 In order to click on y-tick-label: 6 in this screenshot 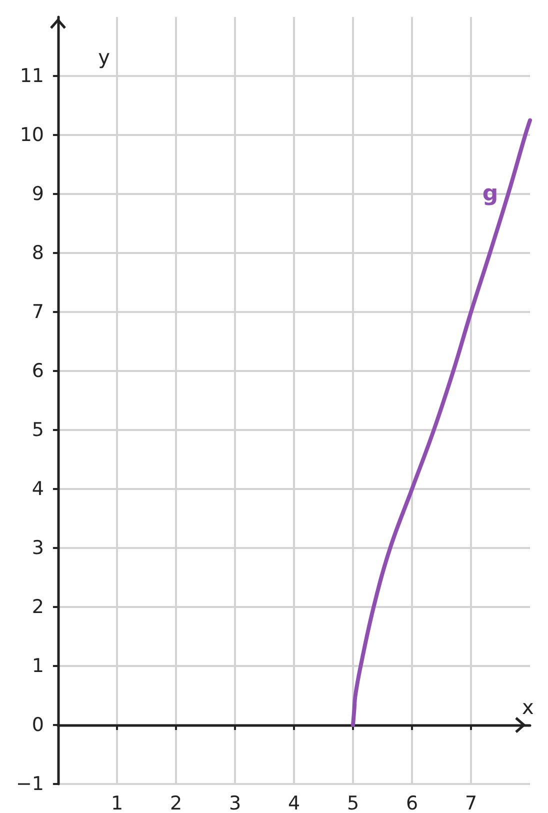, I will do `click(38, 371)`.